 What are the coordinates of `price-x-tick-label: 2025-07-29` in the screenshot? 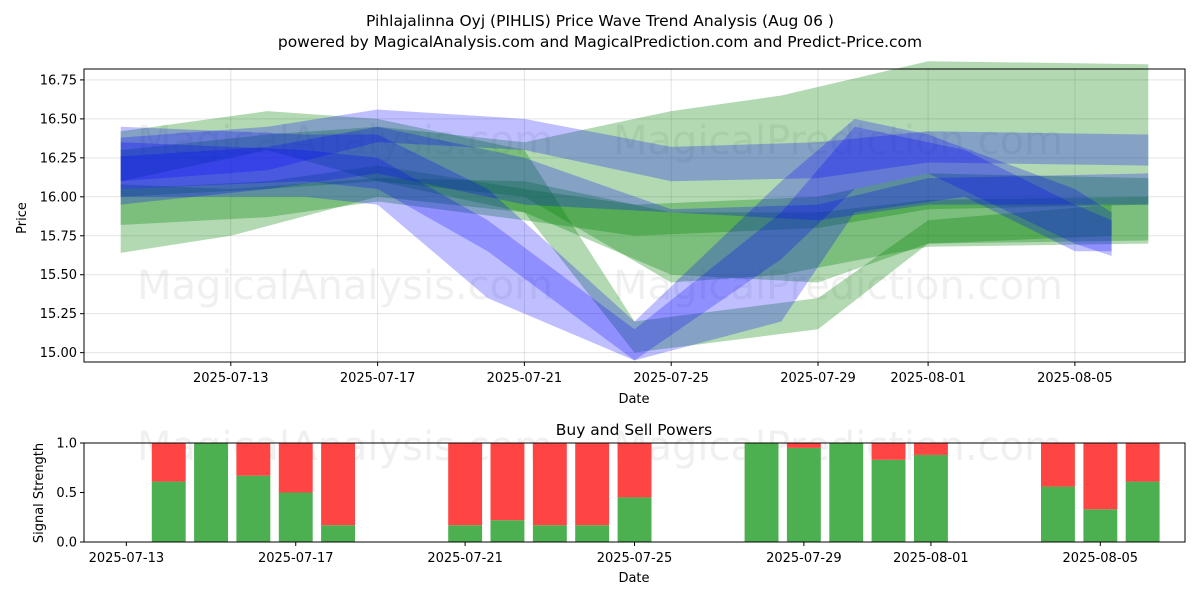 It's located at (818, 378).